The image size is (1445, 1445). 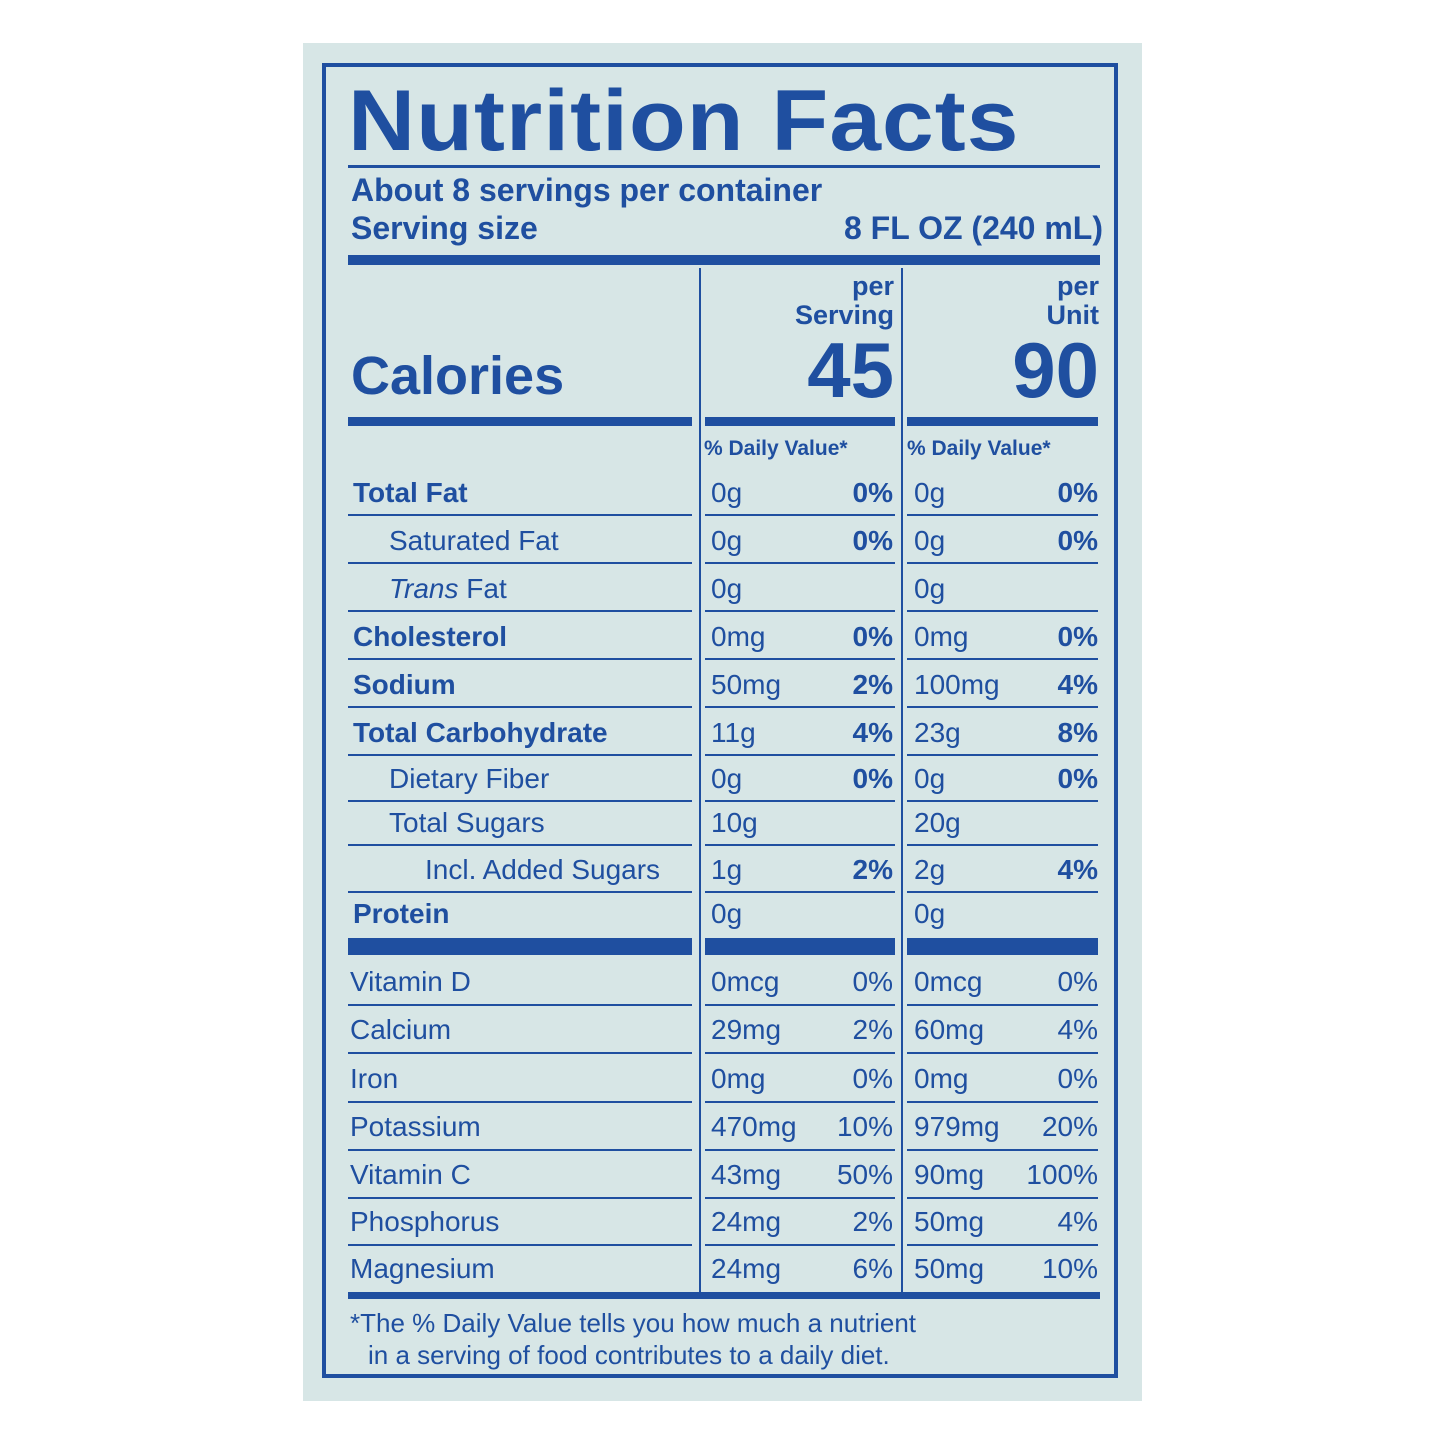 What do you see at coordinates (444, 228) in the screenshot?
I see `serving-size-label: Serving size` at bounding box center [444, 228].